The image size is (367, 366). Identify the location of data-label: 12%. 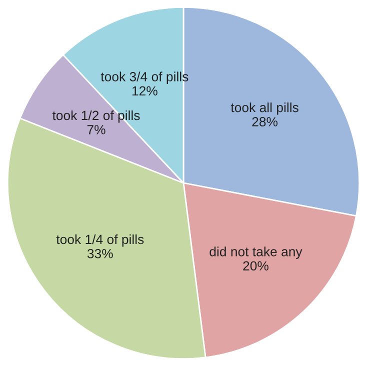
(145, 91).